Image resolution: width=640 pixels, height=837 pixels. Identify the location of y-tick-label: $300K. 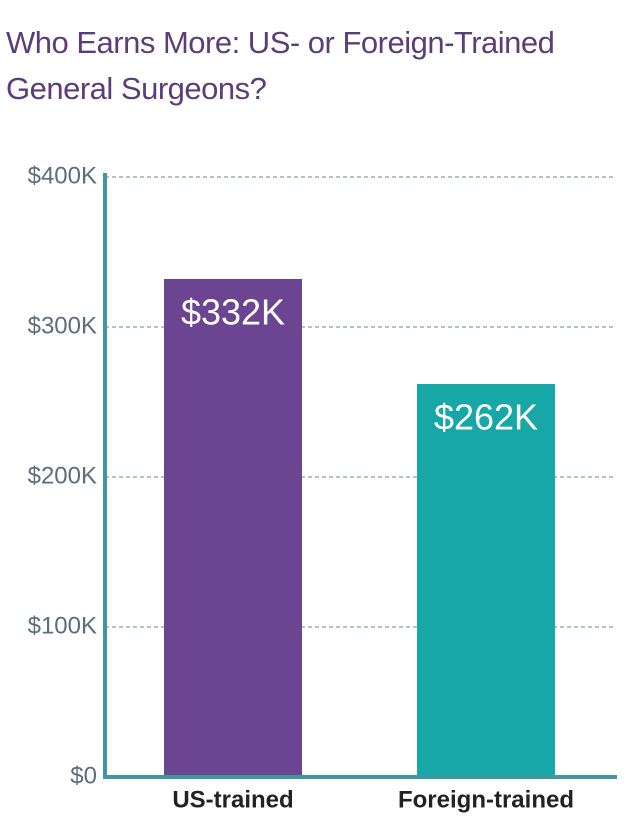
(62, 325).